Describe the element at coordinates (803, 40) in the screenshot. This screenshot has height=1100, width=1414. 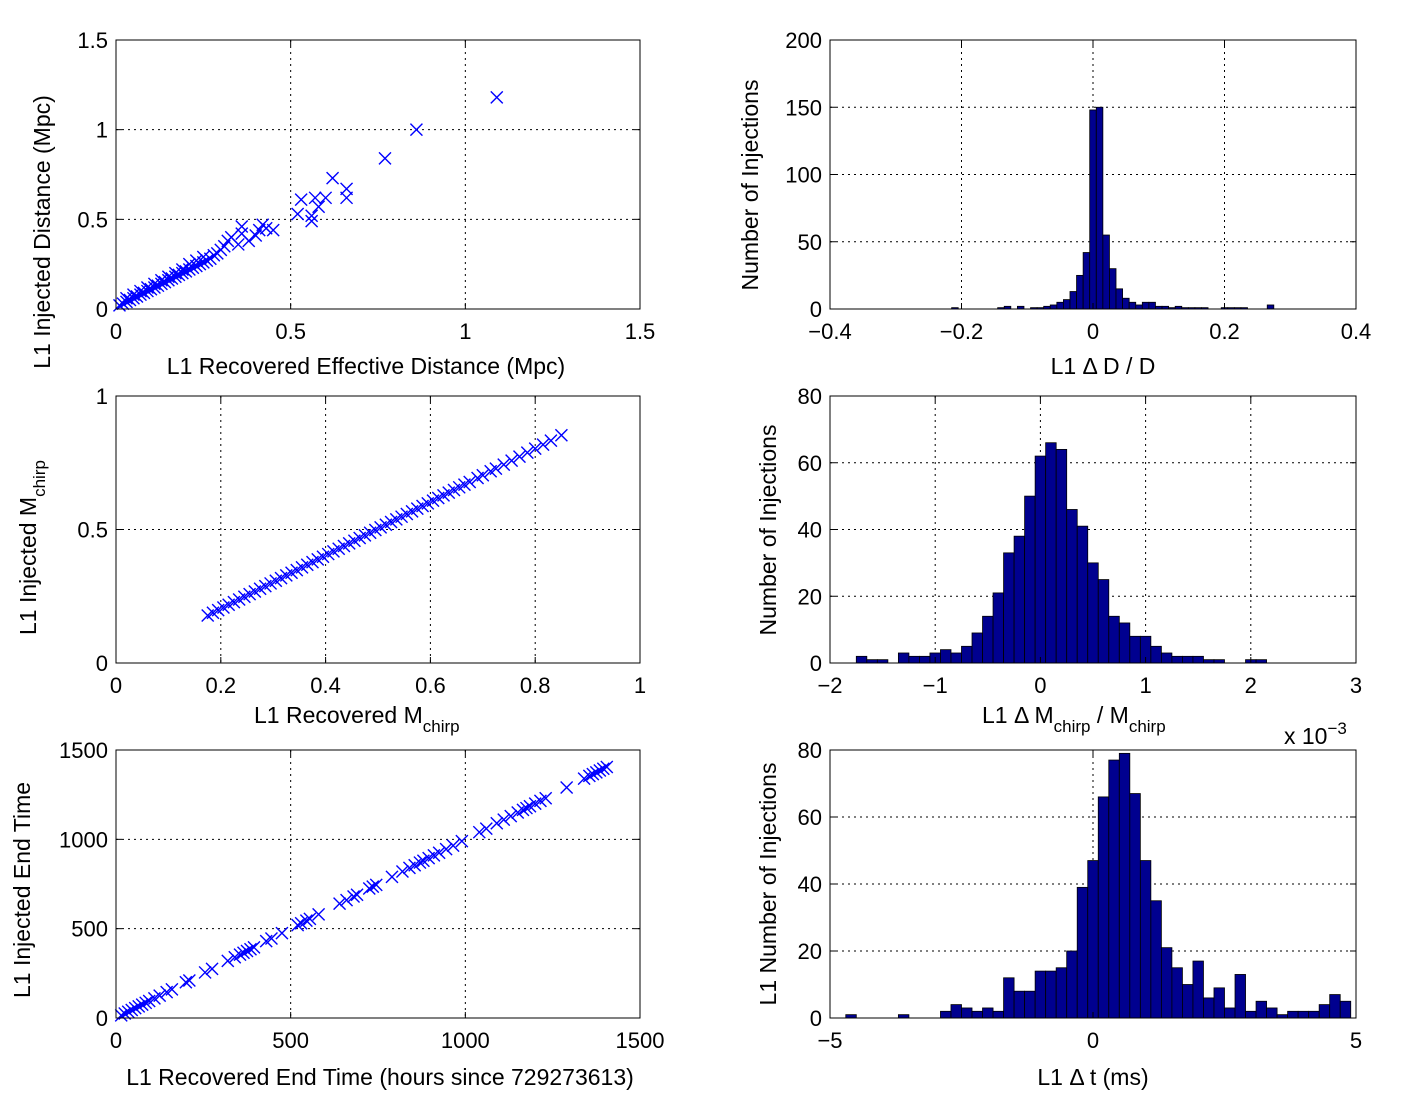
I see `y-tick-label: 200` at that location.